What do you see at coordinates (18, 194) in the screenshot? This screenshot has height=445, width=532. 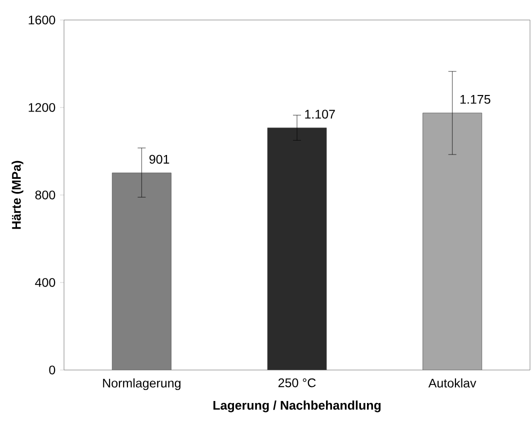 I see `y-axis-title: Härte (MPa)` at bounding box center [18, 194].